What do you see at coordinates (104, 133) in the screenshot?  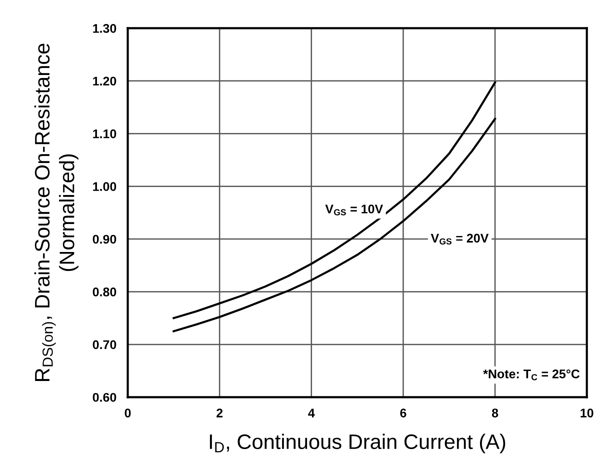 I see `y-tick-label: 1.10` at bounding box center [104, 133].